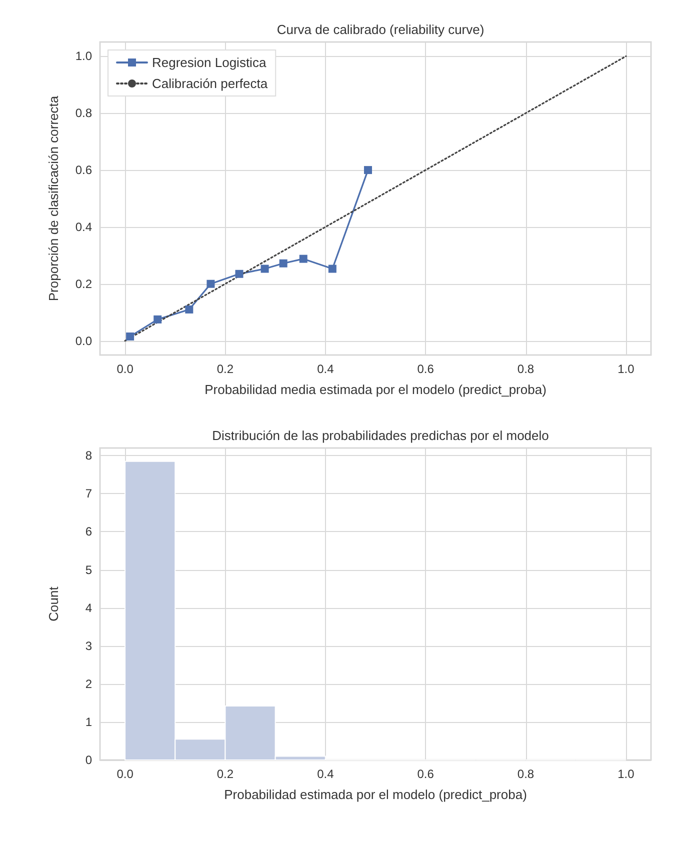  What do you see at coordinates (88, 455) in the screenshot?
I see `y-tick-label: 8` at bounding box center [88, 455].